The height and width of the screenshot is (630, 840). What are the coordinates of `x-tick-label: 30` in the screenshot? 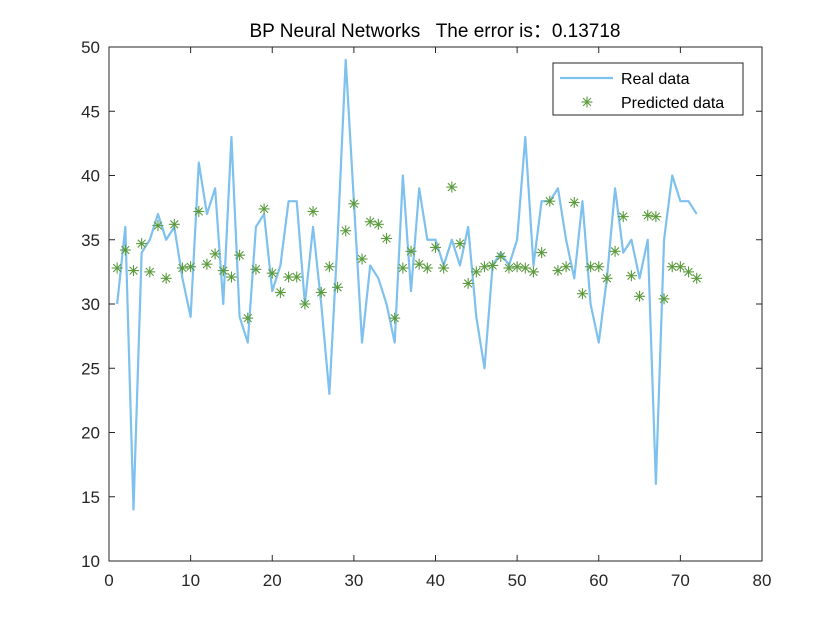 It's located at (353, 580).